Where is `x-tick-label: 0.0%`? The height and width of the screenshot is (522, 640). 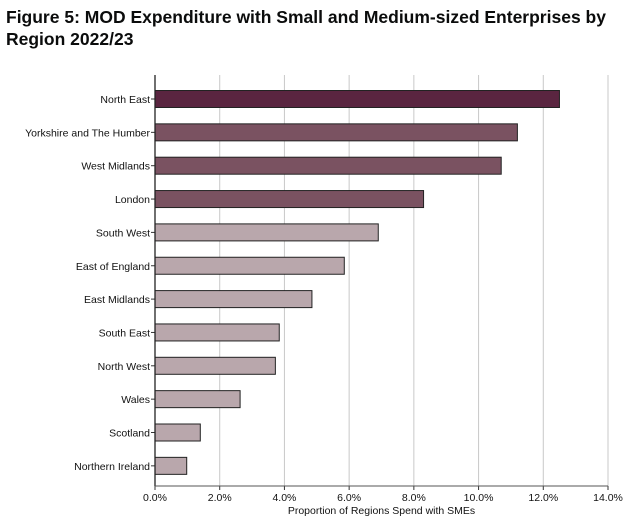
x-tick-label: 0.0% is located at coordinates (155, 498).